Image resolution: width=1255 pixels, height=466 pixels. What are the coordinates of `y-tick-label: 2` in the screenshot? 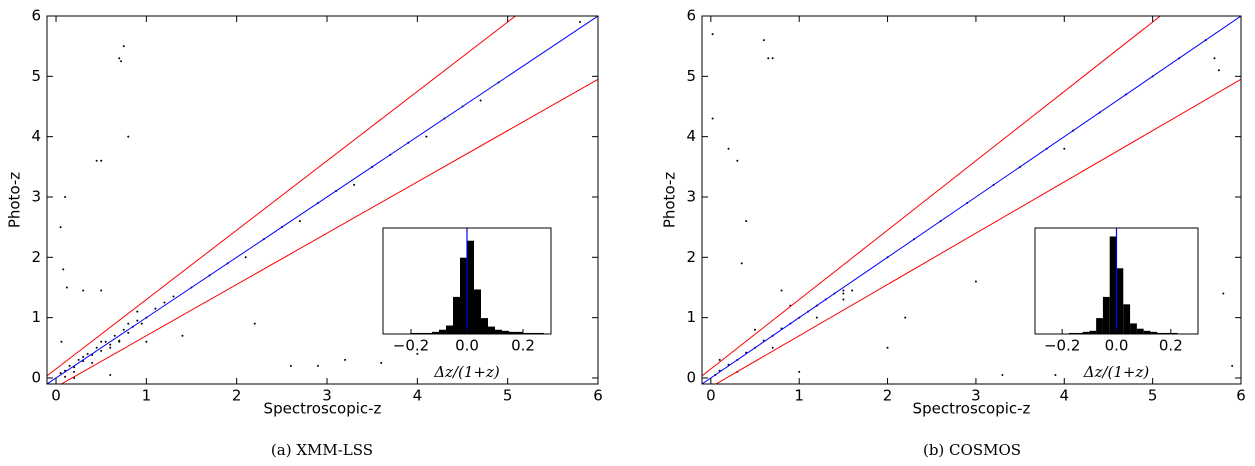 It's located at (36, 257).